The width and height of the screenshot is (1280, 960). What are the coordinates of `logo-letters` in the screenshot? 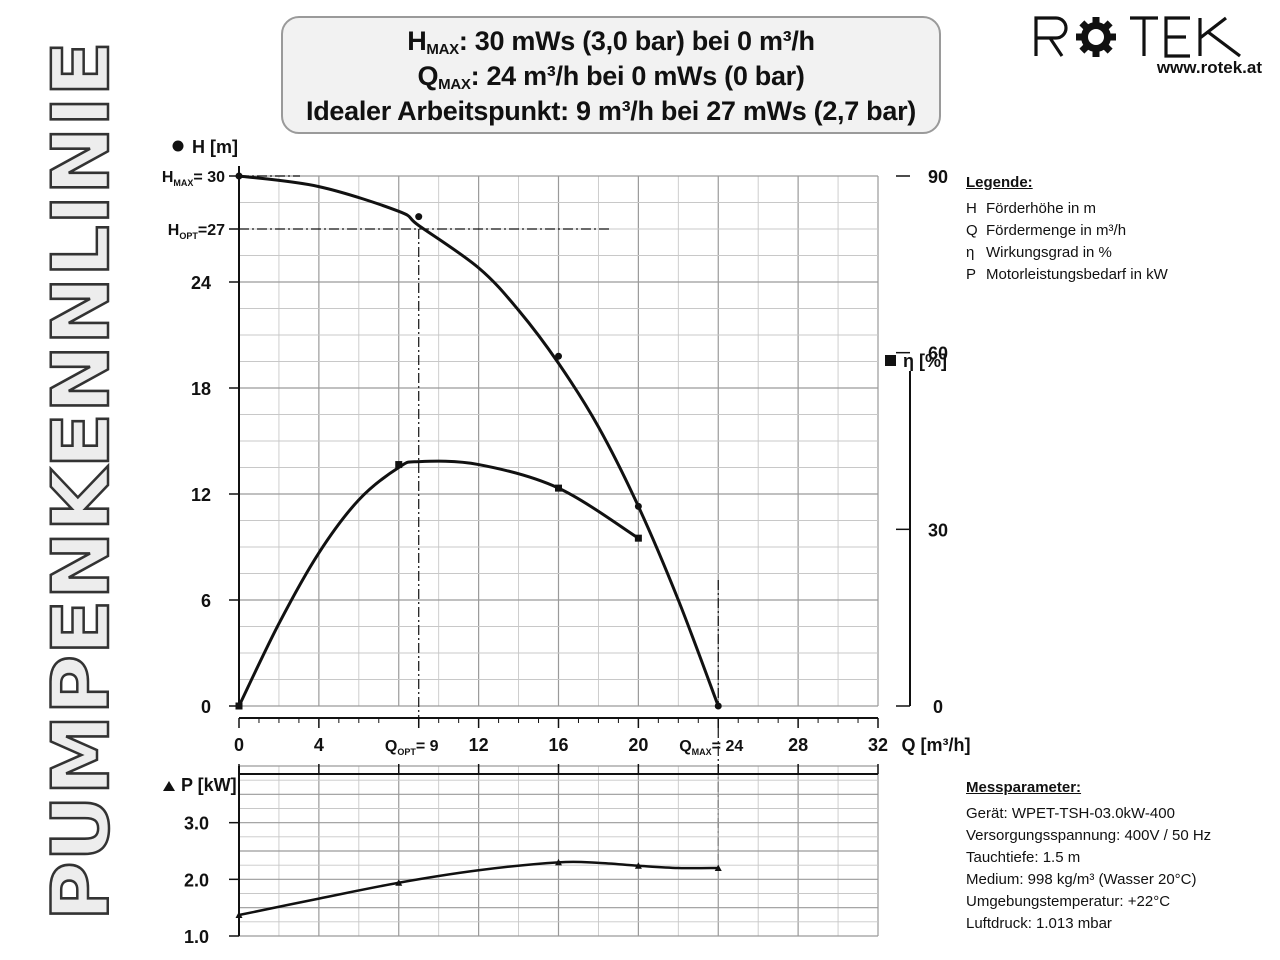 It's located at (1137, 37).